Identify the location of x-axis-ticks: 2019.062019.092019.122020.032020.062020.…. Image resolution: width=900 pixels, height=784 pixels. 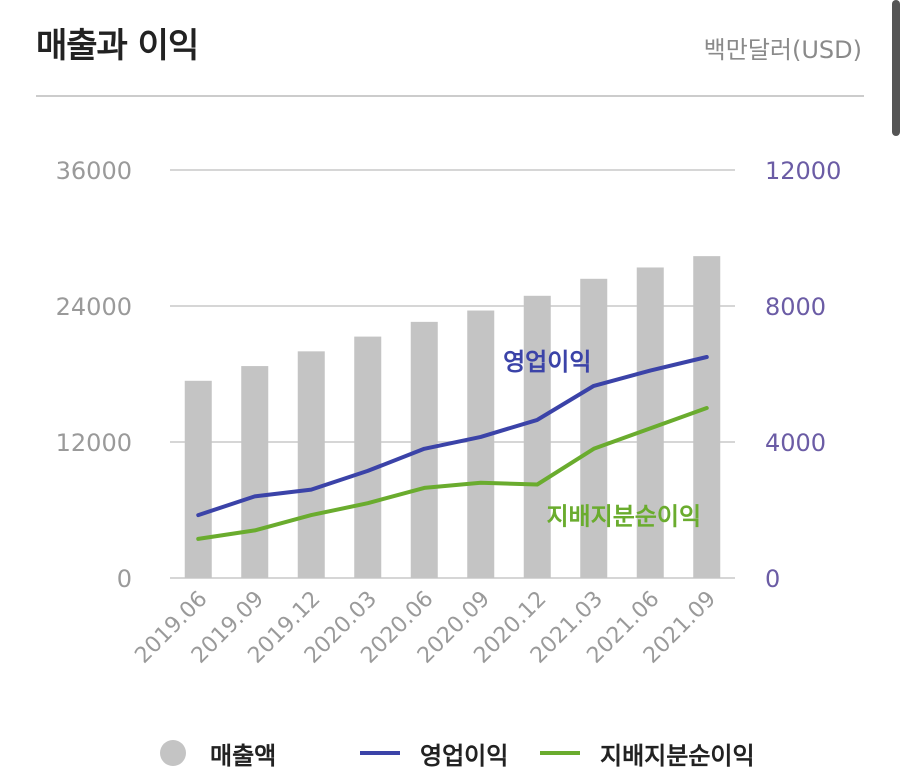
(425, 628).